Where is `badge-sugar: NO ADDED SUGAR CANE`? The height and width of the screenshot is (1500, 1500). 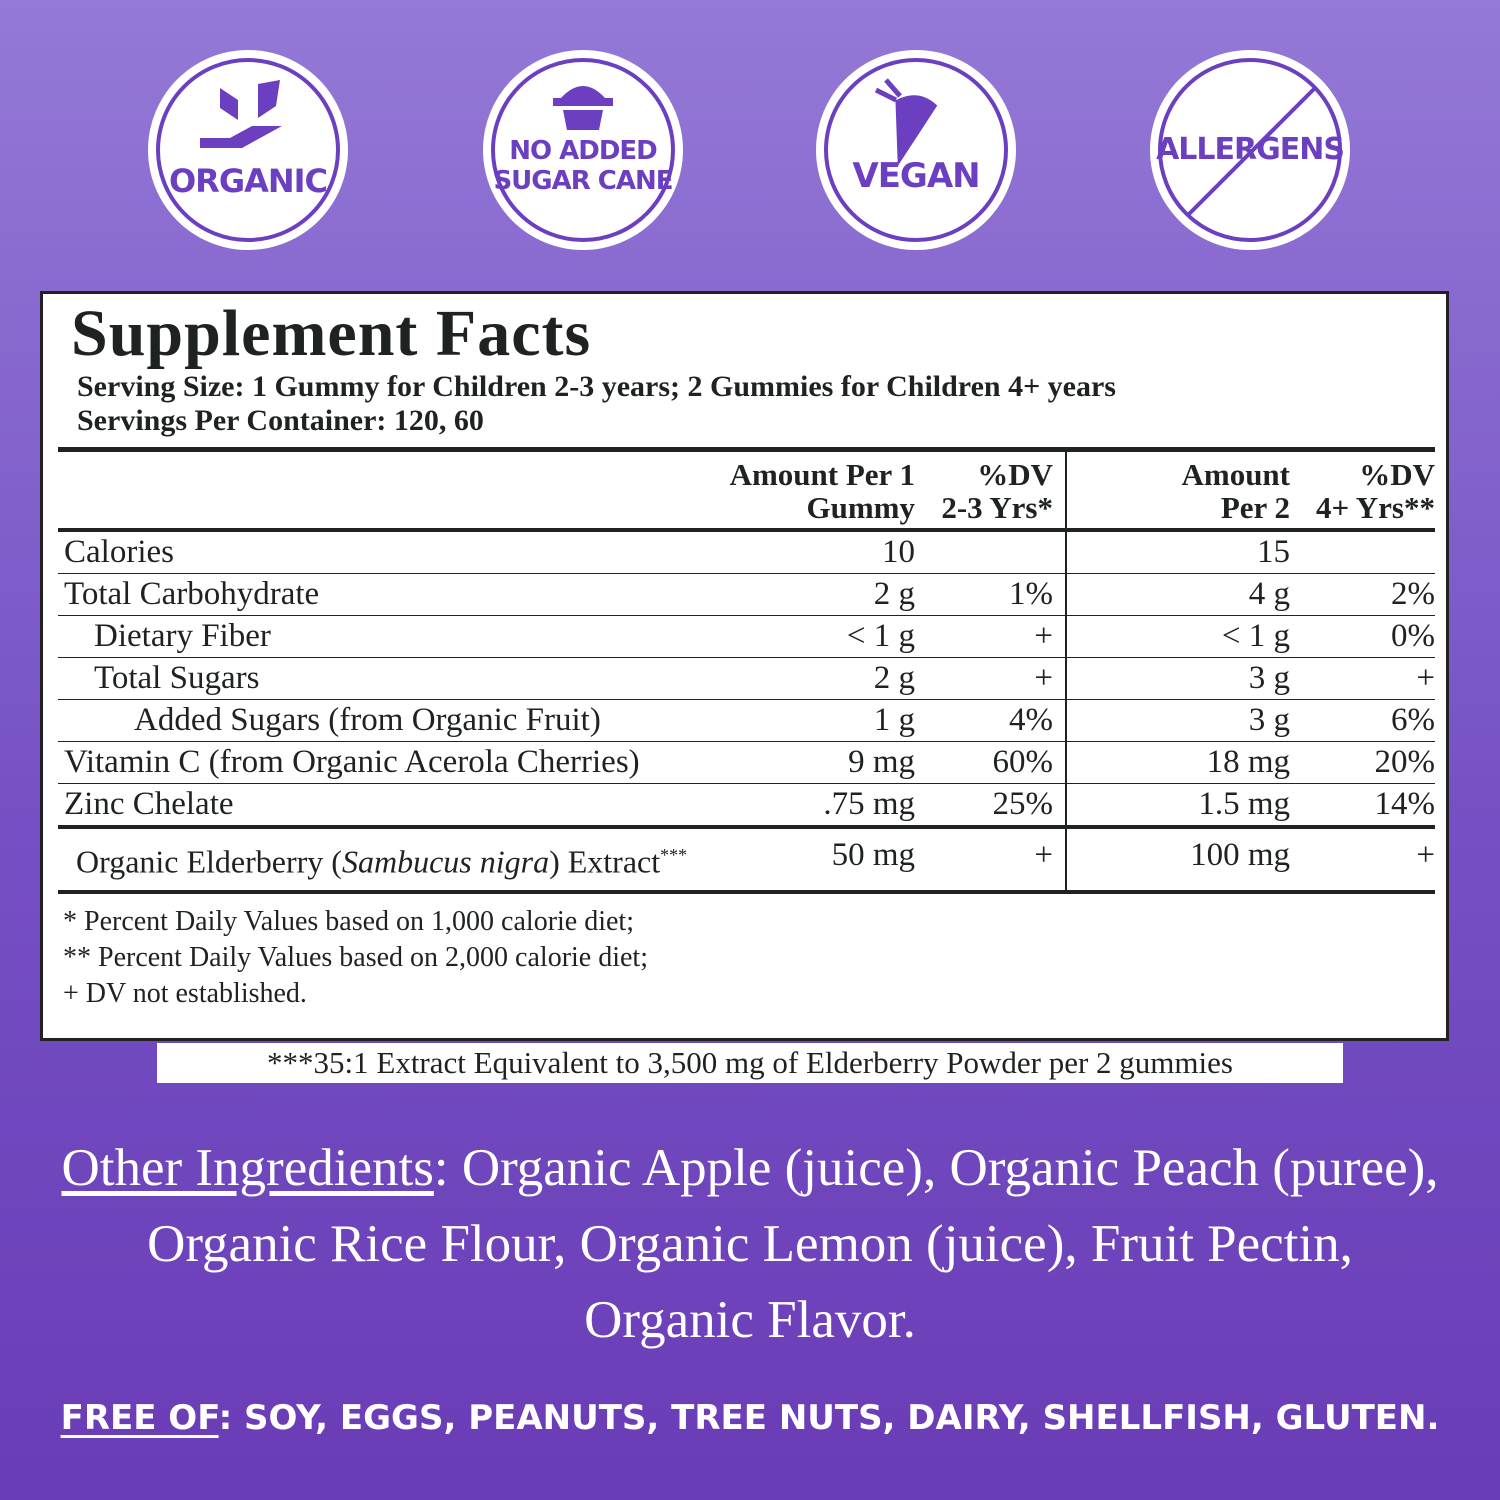 badge-sugar: NO ADDED SUGAR CANE is located at coordinates (583, 150).